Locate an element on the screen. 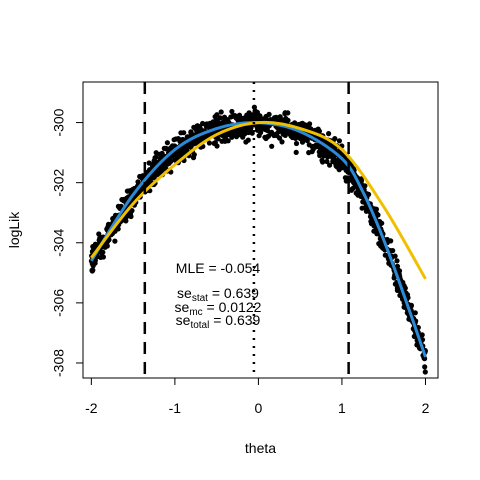 The height and width of the screenshot is (480, 480). se-mc-annotation: semc = 0.0122 is located at coordinates (218, 308).